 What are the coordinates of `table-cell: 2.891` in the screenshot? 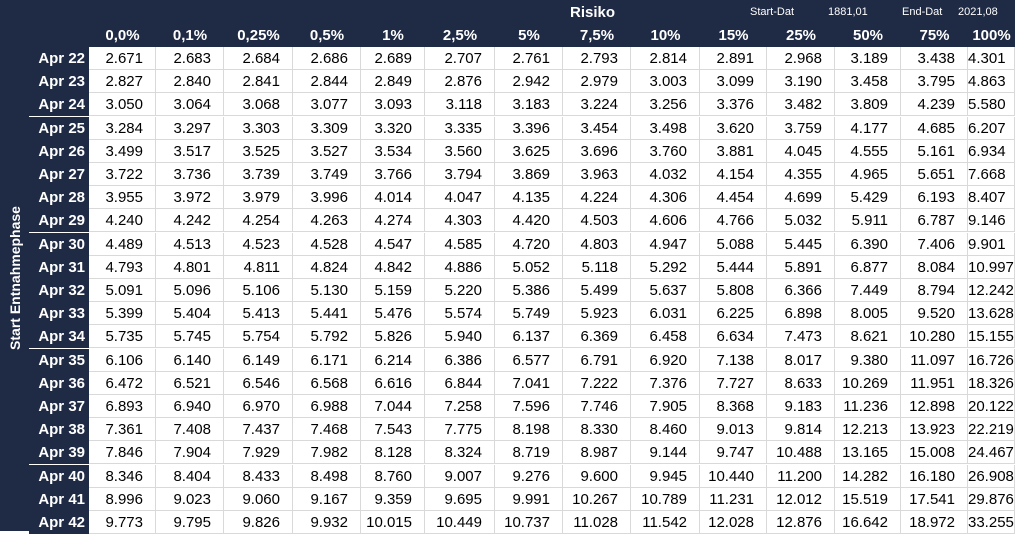 It's located at (733, 58).